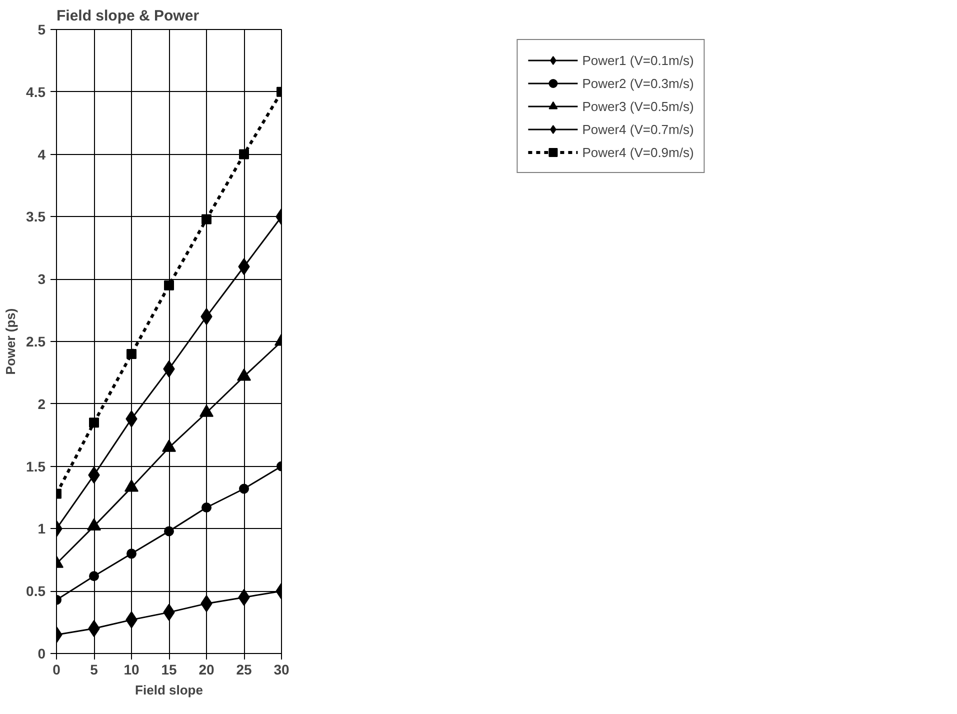 The image size is (957, 714). I want to click on legend-label: Power4 (V=0.9m/s), so click(638, 152).